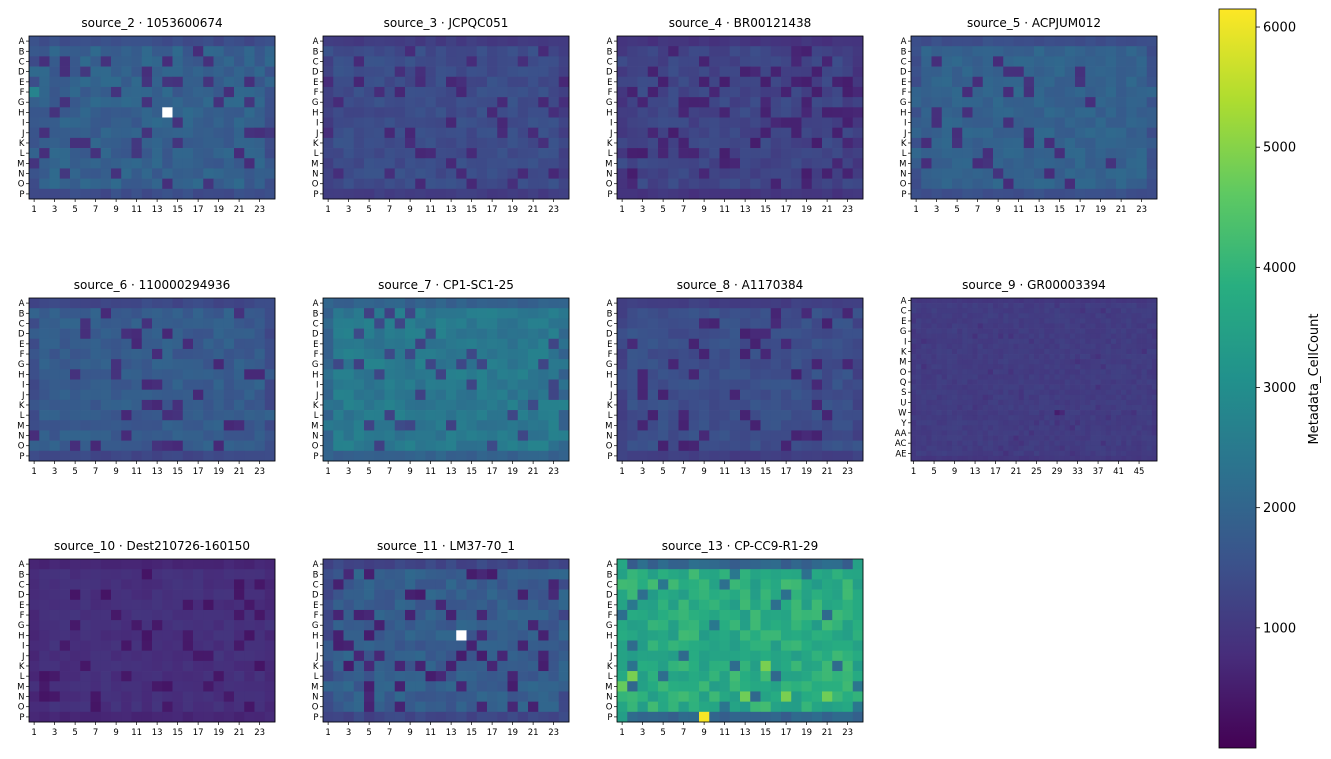  Describe the element at coordinates (608, 426) in the screenshot. I see `row-tick-label: M` at that location.